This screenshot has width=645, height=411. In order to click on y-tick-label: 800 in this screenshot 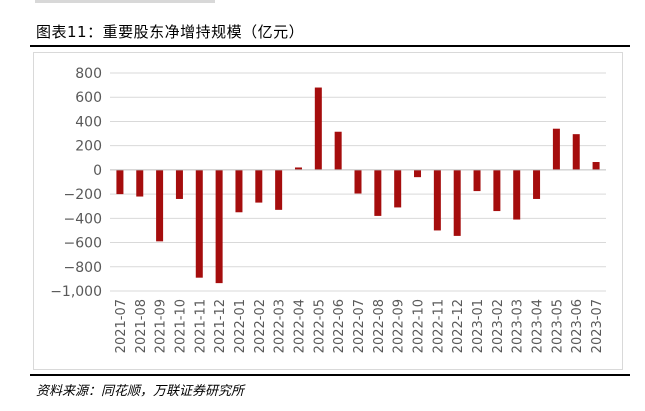, I will do `click(88, 74)`.